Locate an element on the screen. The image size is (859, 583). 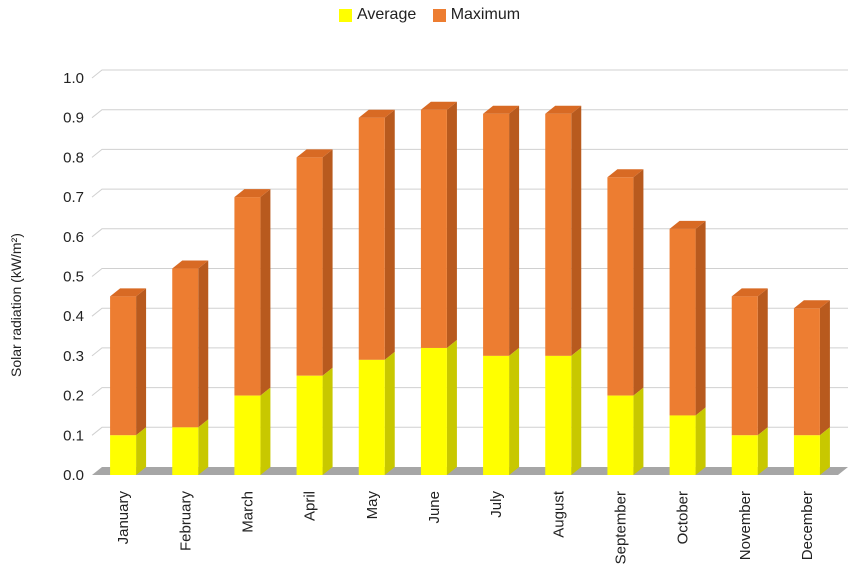
y-tick-label: 0.5 is located at coordinates (73, 277).